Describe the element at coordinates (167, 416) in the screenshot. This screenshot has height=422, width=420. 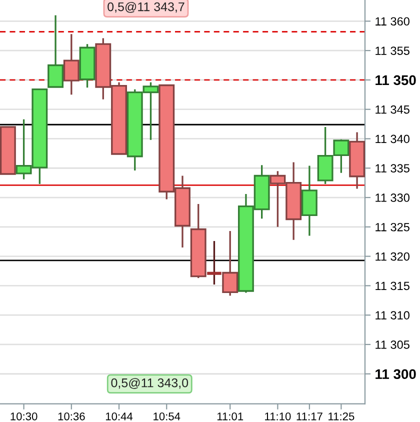
I see `x-tick-label: 10:54` at that location.